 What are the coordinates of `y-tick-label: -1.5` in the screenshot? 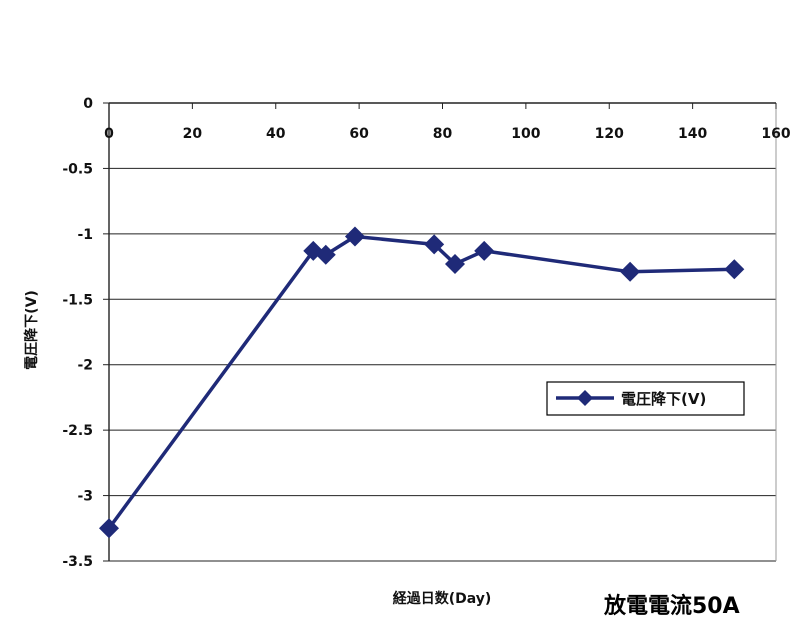 It's located at (77, 300).